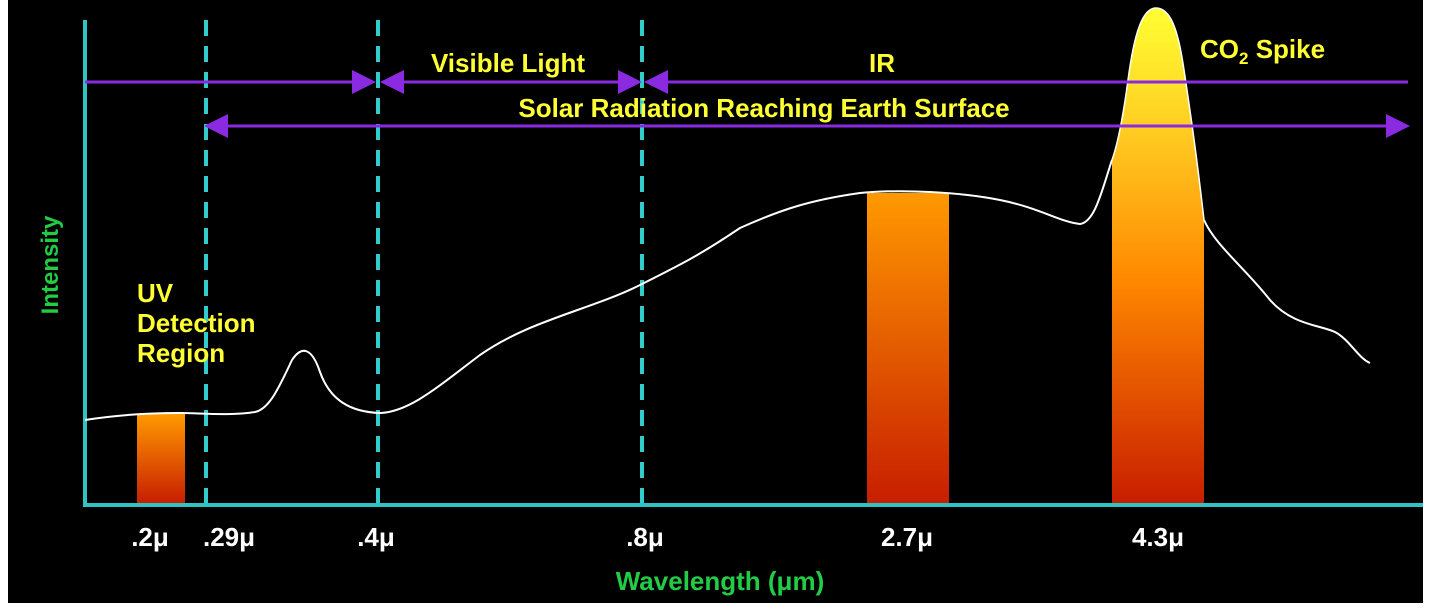 Image resolution: width=1431 pixels, height=614 pixels. I want to click on label-uv-detection: UV Detection Region, so click(200, 323).